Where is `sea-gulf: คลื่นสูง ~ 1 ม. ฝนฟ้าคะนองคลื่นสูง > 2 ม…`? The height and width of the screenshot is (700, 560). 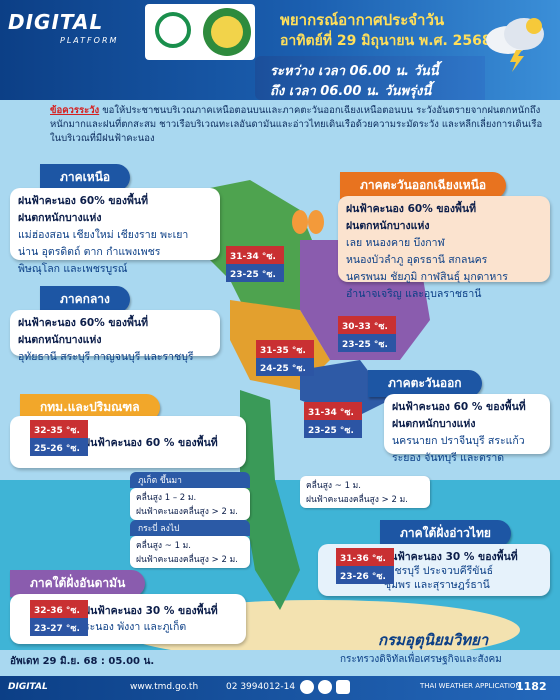 sea-gulf: คลื่นสูง ~ 1 ม. ฝนฟ้าคะนองคลื่นสูง > 2 ม… is located at coordinates (365, 492).